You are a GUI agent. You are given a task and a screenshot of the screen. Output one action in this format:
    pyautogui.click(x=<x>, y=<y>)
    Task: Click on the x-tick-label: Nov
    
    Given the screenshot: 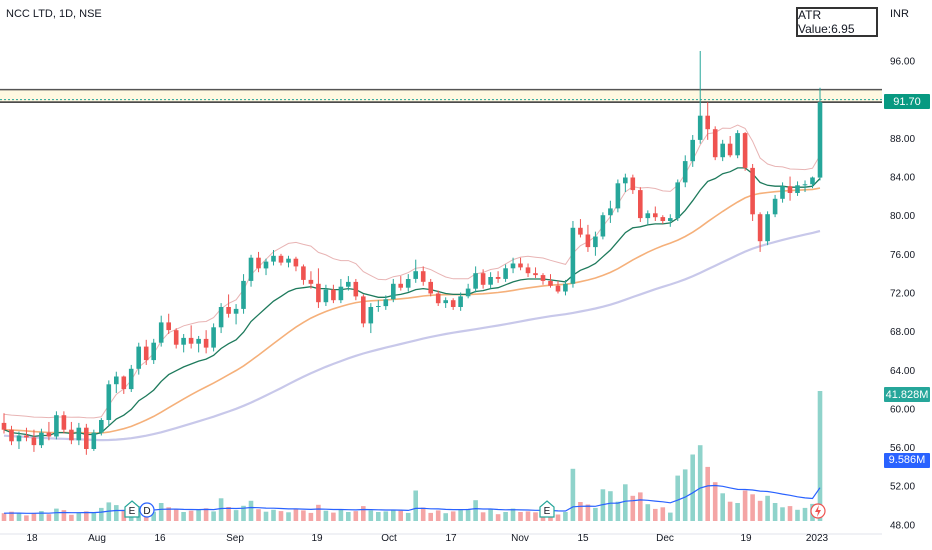 What is the action you would take?
    pyautogui.click(x=520, y=538)
    